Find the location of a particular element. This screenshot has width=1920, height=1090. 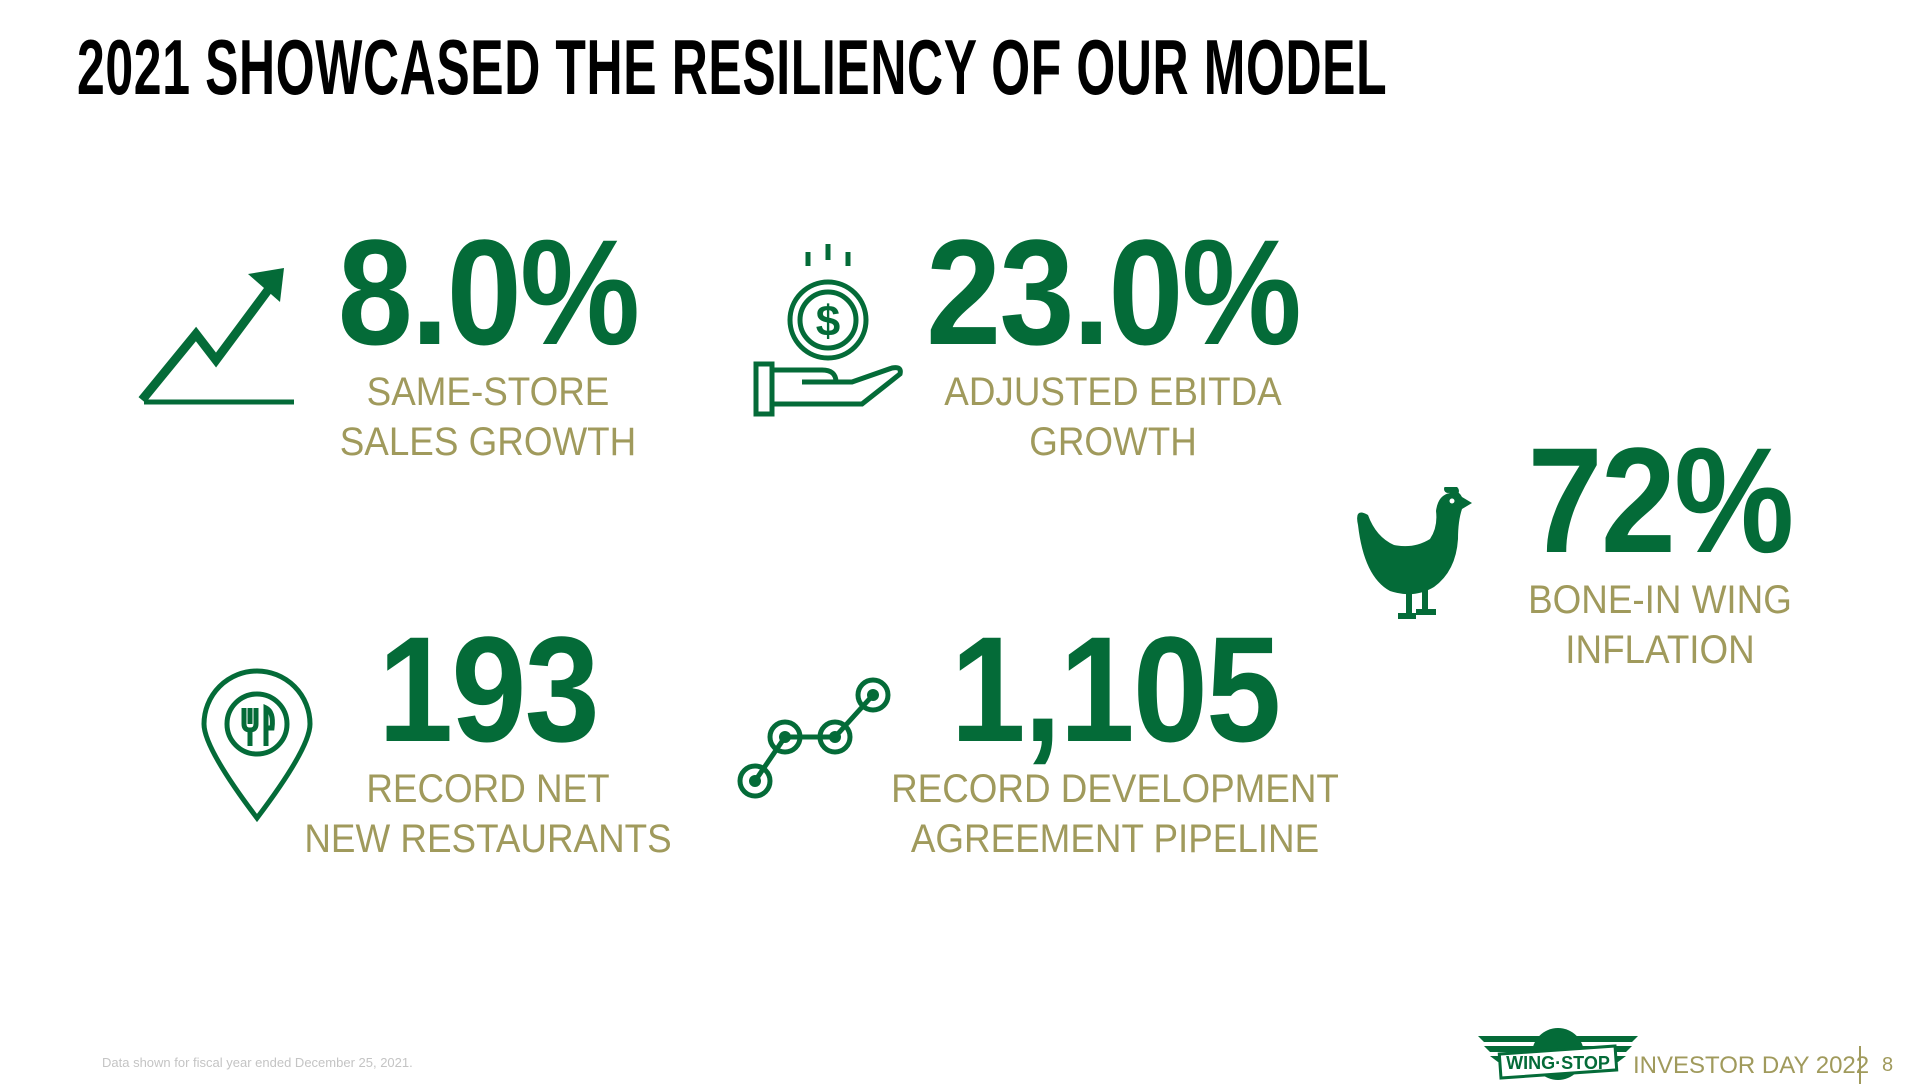

stat-label-line1: RECORD DEVELOPMENT is located at coordinates (1115, 789).